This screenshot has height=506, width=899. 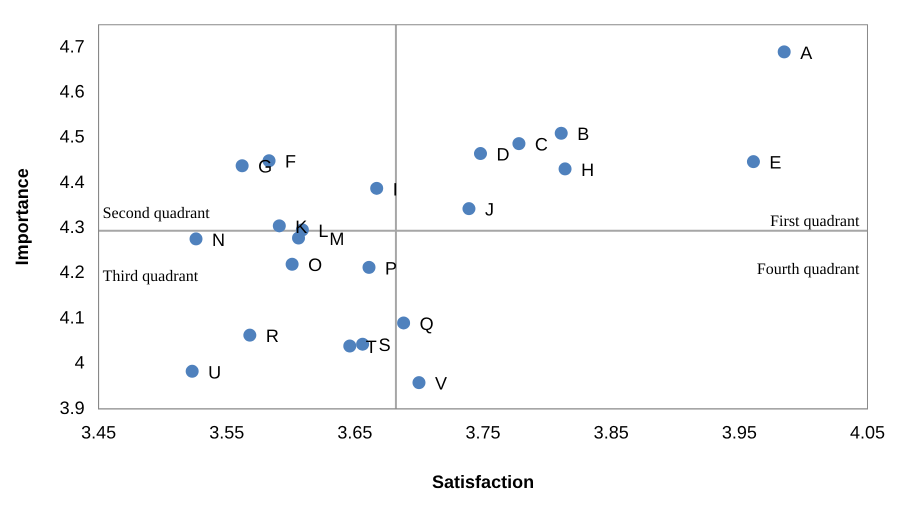 What do you see at coordinates (219, 240) in the screenshot?
I see `annotation: N` at bounding box center [219, 240].